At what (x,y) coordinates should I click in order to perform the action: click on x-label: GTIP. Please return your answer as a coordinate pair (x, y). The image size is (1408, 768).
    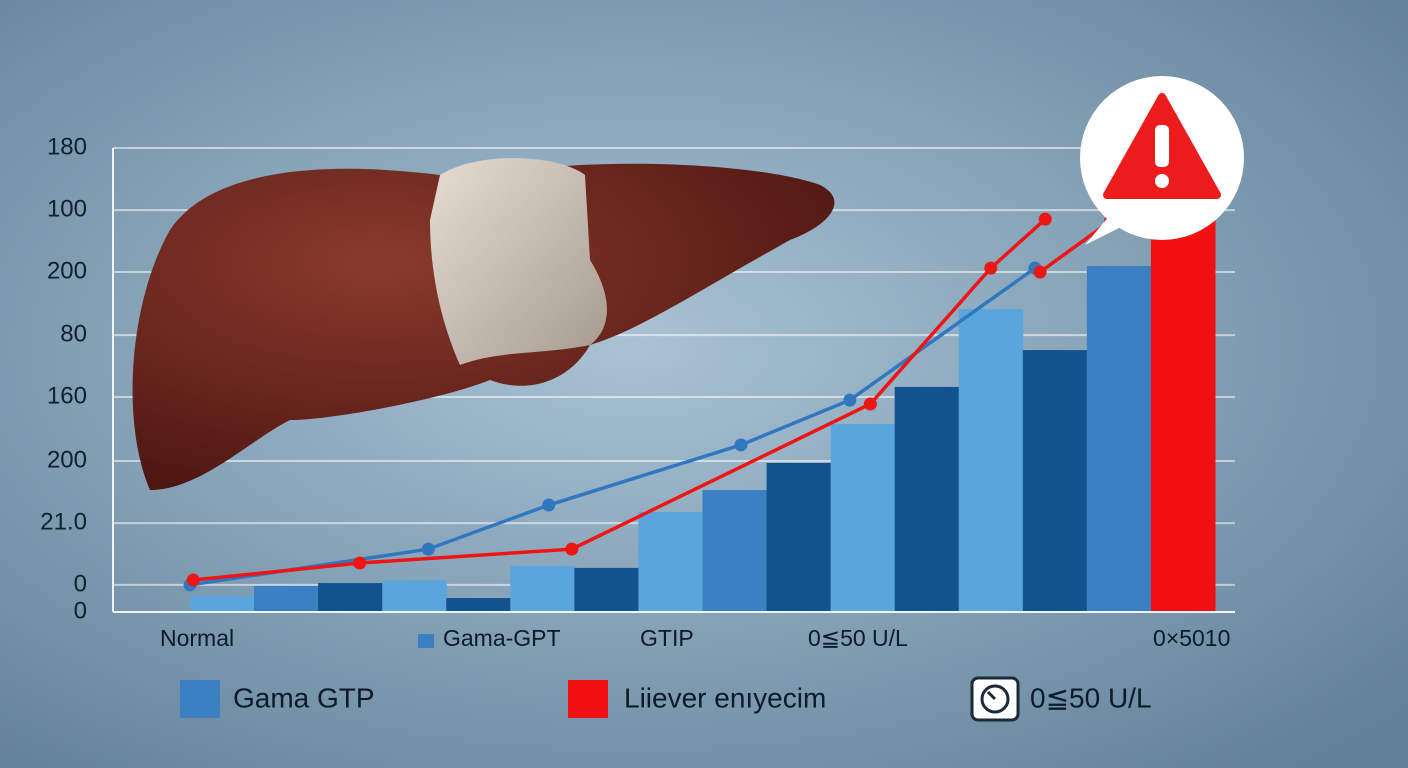
    Looking at the image, I should click on (667, 638).